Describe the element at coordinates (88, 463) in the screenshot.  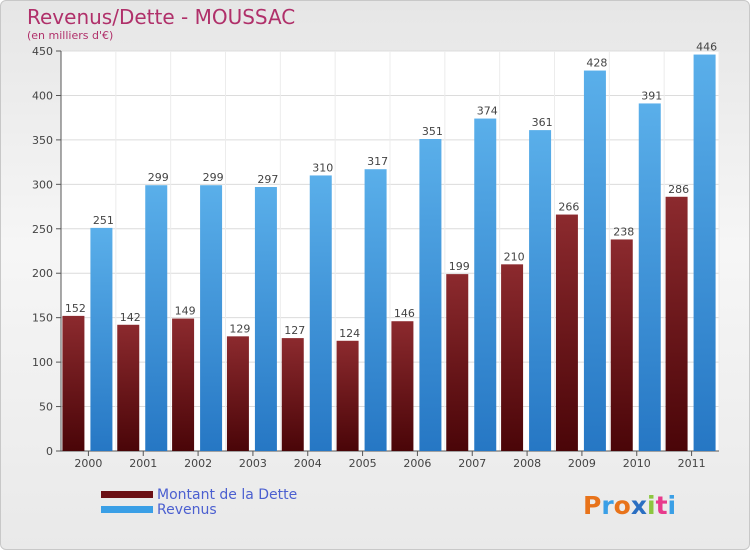
I see `x-tick-label: 2000` at that location.